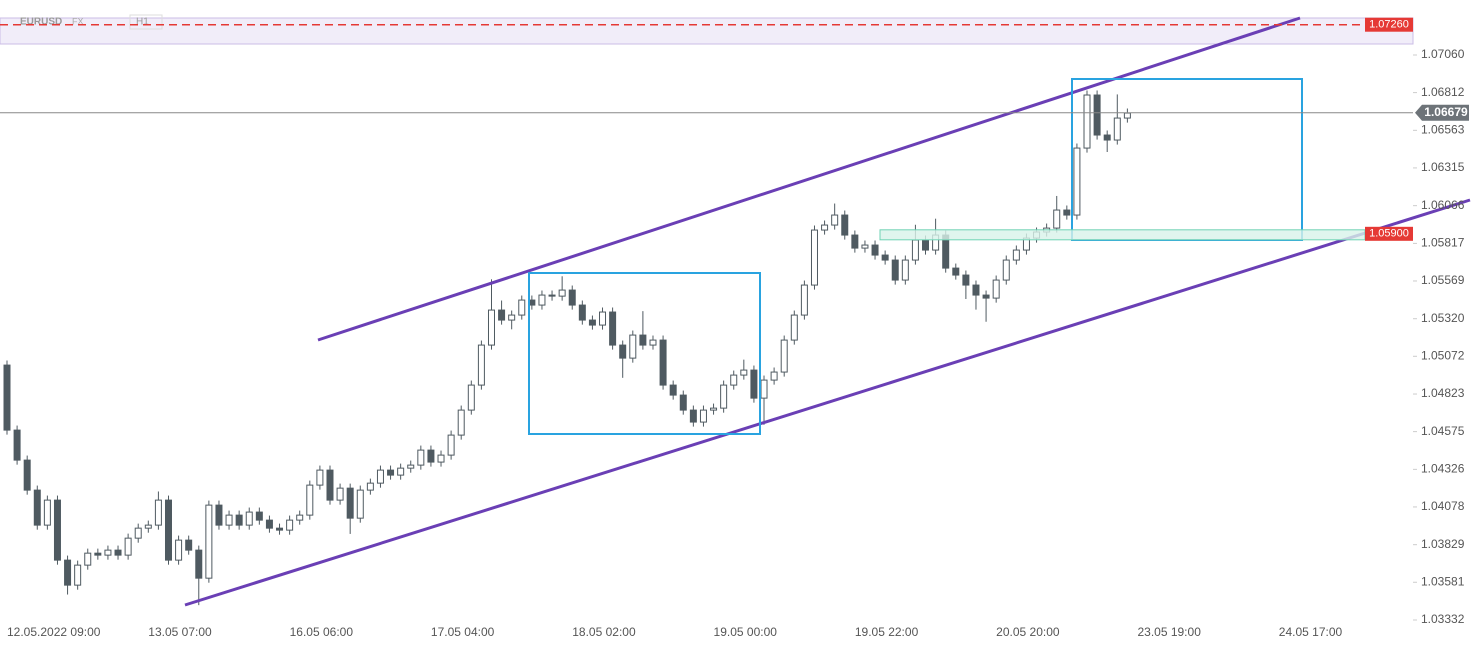  I want to click on x-tick-label: 24.05 17:00, so click(1311, 632).